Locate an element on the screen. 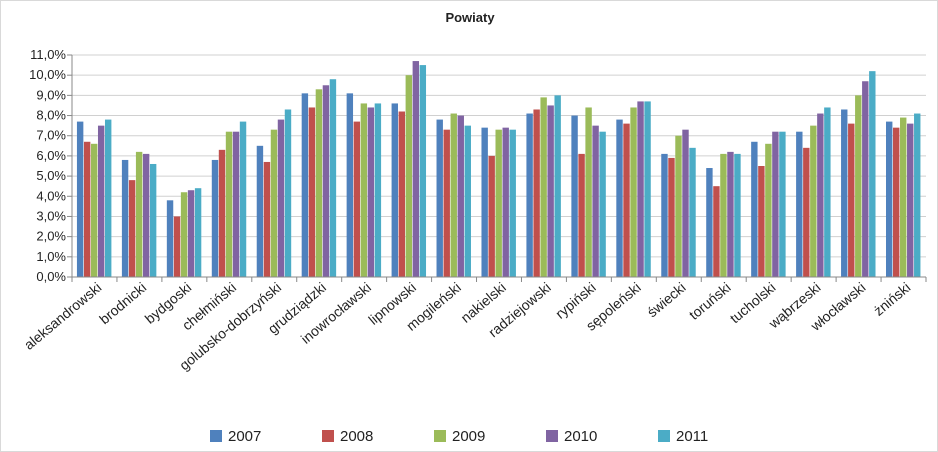 The image size is (938, 452). y-tick-label: 9,0% is located at coordinates (51, 94).